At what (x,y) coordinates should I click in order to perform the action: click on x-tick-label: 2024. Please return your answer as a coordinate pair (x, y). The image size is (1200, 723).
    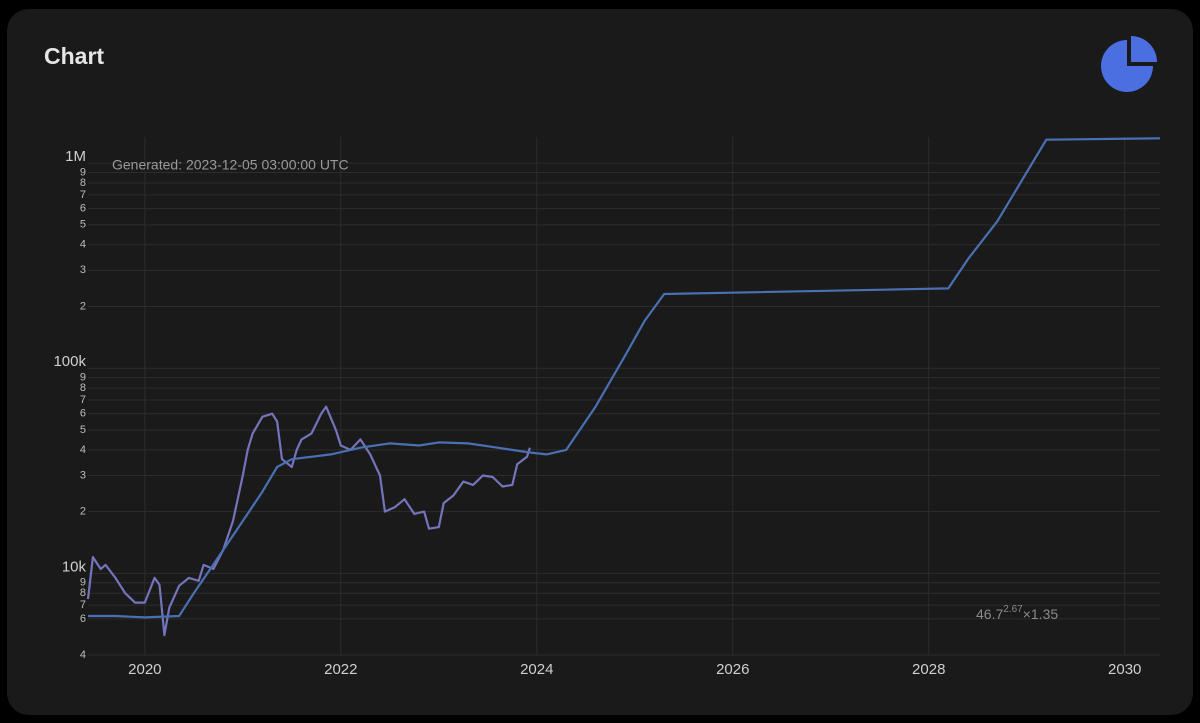
    Looking at the image, I should click on (536, 669).